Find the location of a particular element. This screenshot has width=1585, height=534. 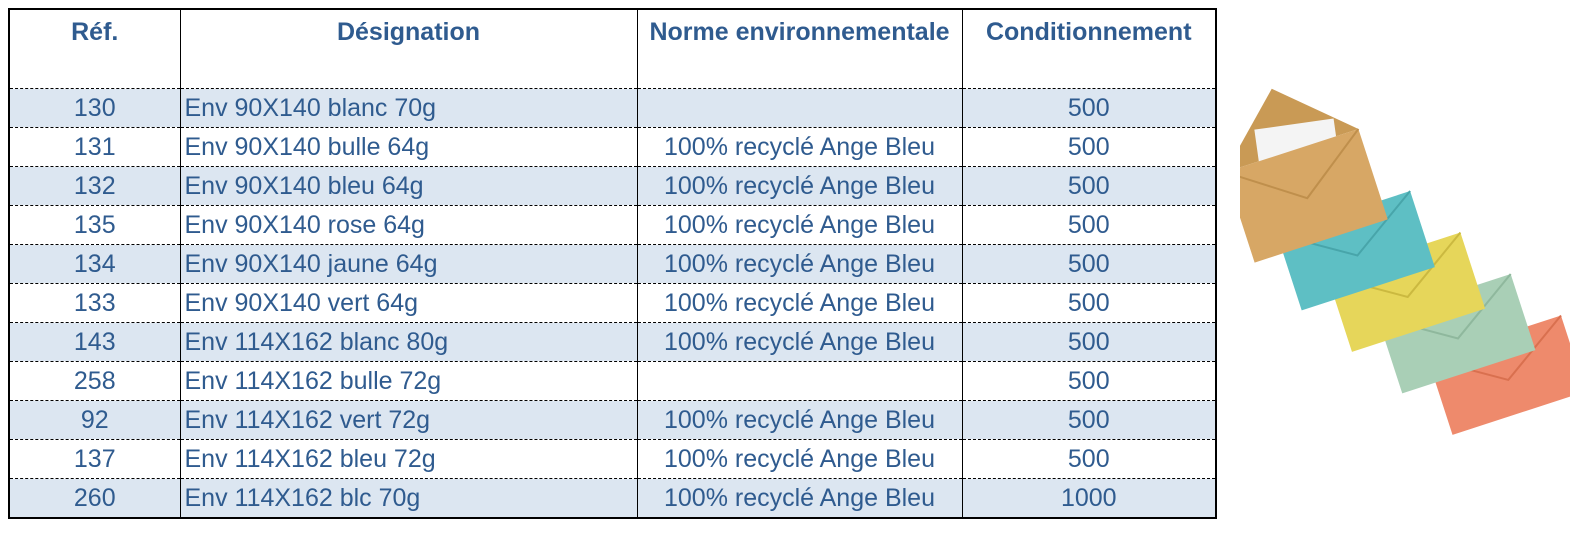

table-cell: 1000 is located at coordinates (1088, 498).